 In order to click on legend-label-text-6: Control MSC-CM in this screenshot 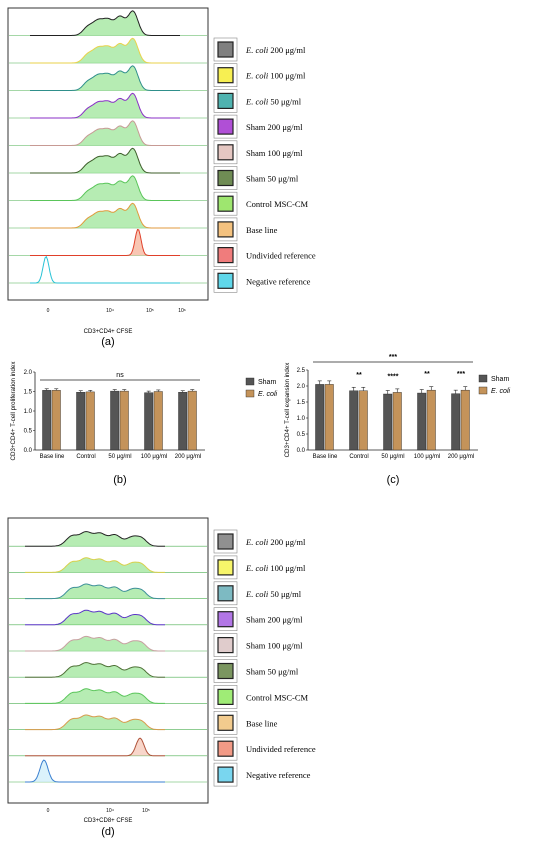, I will do `click(277, 204)`.